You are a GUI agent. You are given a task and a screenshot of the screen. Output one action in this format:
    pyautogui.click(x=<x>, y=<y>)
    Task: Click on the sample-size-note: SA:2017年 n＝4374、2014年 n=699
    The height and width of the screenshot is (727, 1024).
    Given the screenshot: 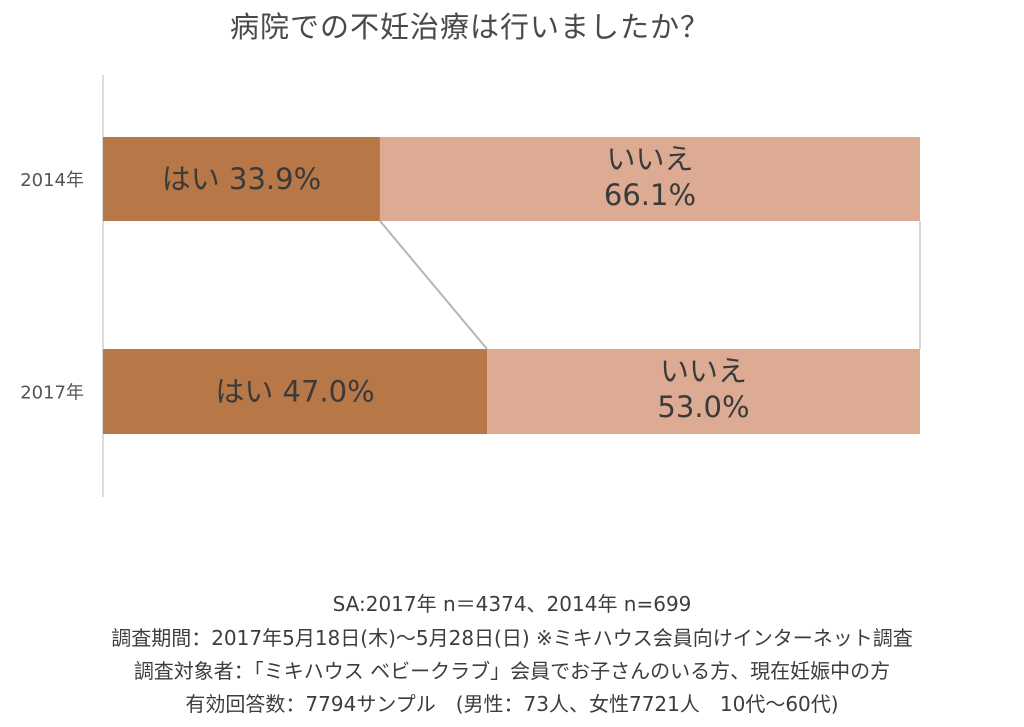 What is the action you would take?
    pyautogui.click(x=512, y=604)
    